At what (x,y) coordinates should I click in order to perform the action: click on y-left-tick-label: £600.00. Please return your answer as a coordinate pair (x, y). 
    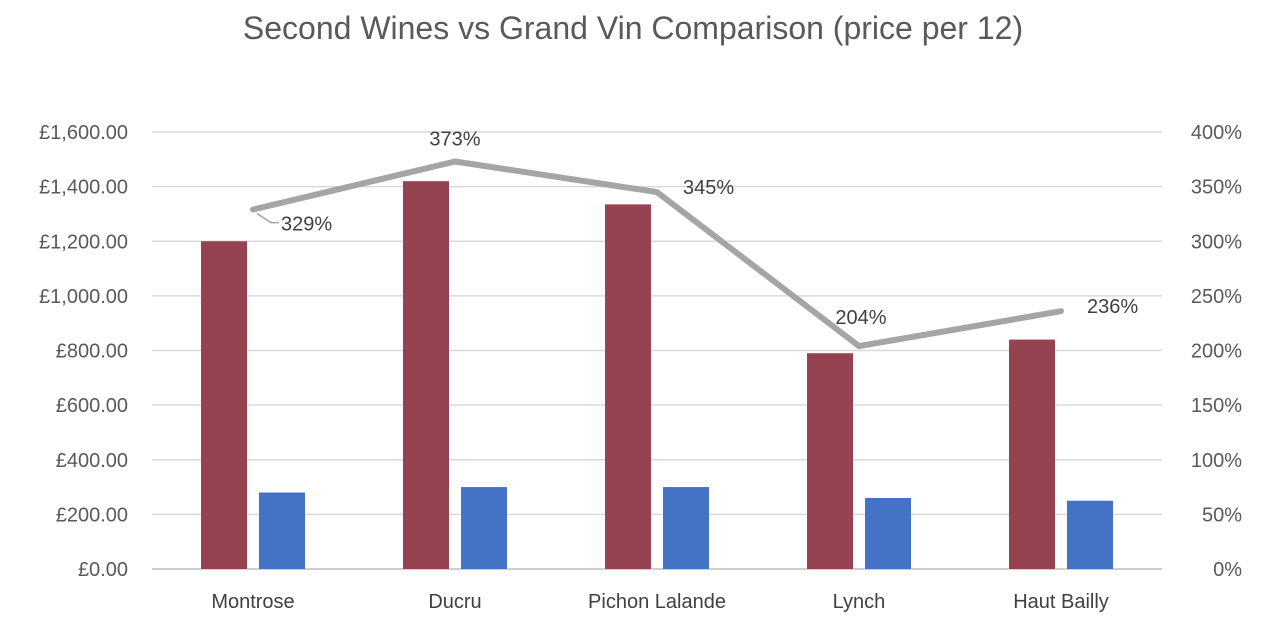
    Looking at the image, I should click on (92, 406).